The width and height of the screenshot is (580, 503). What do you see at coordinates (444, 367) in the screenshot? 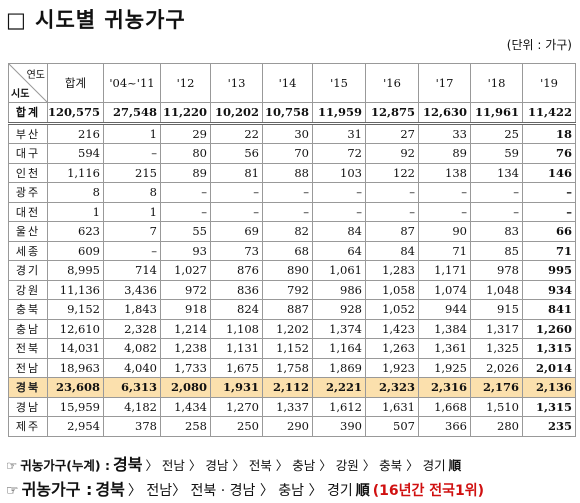
I see `cell: 1,925` at bounding box center [444, 367].